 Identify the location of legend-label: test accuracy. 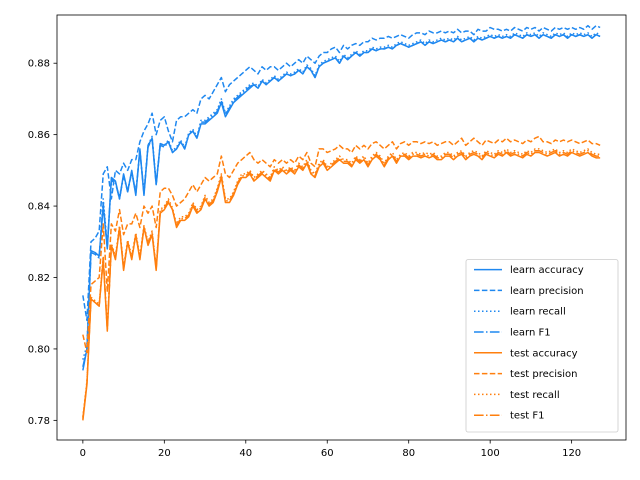
(544, 353).